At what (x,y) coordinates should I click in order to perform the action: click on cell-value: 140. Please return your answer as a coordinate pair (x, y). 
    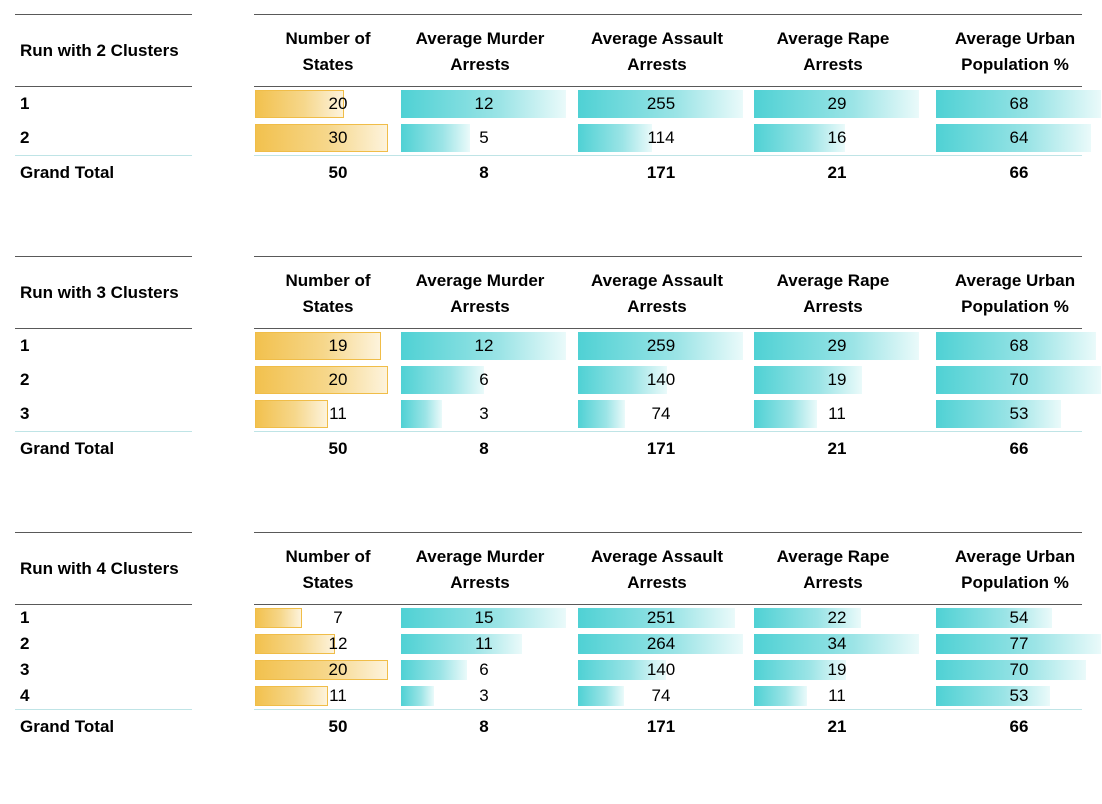
    Looking at the image, I should click on (661, 669).